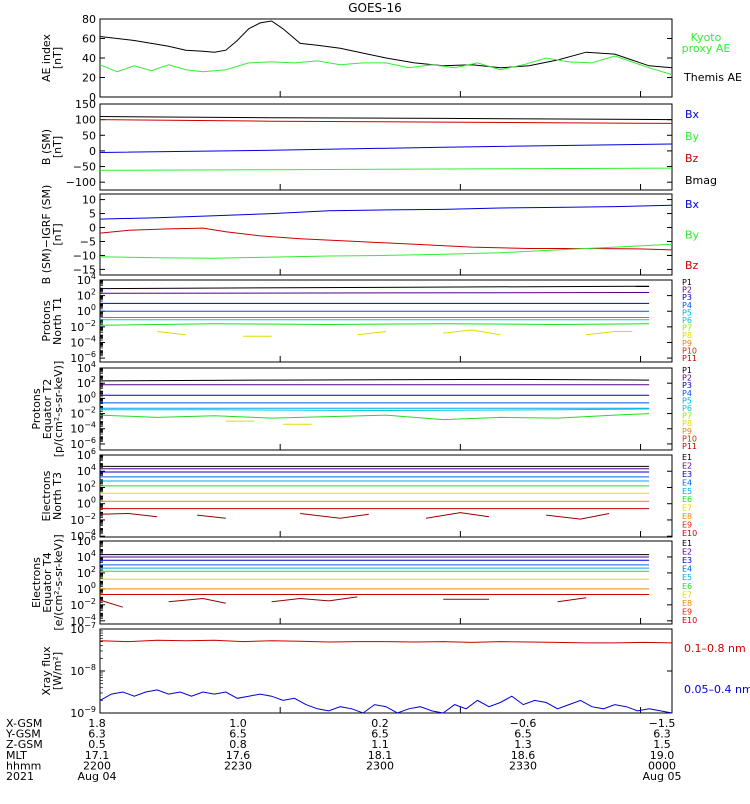 This screenshot has width=750, height=804. I want to click on series-Kyoto proxy AE, so click(386, 65).